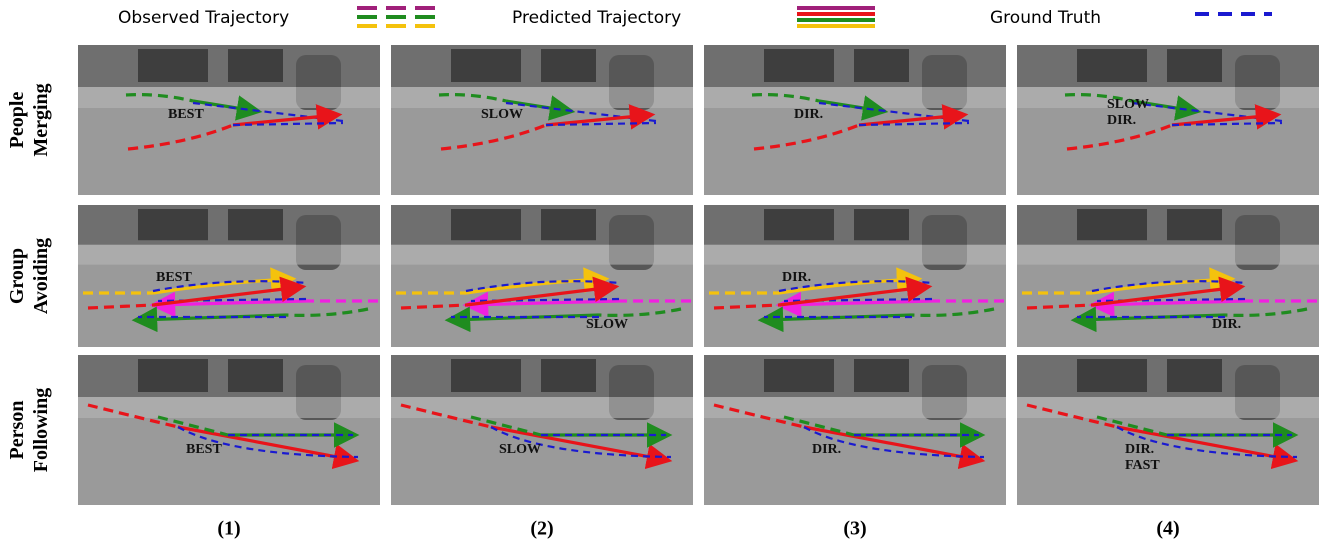  What do you see at coordinates (854, 529) in the screenshot?
I see `column-label: (3)` at bounding box center [854, 529].